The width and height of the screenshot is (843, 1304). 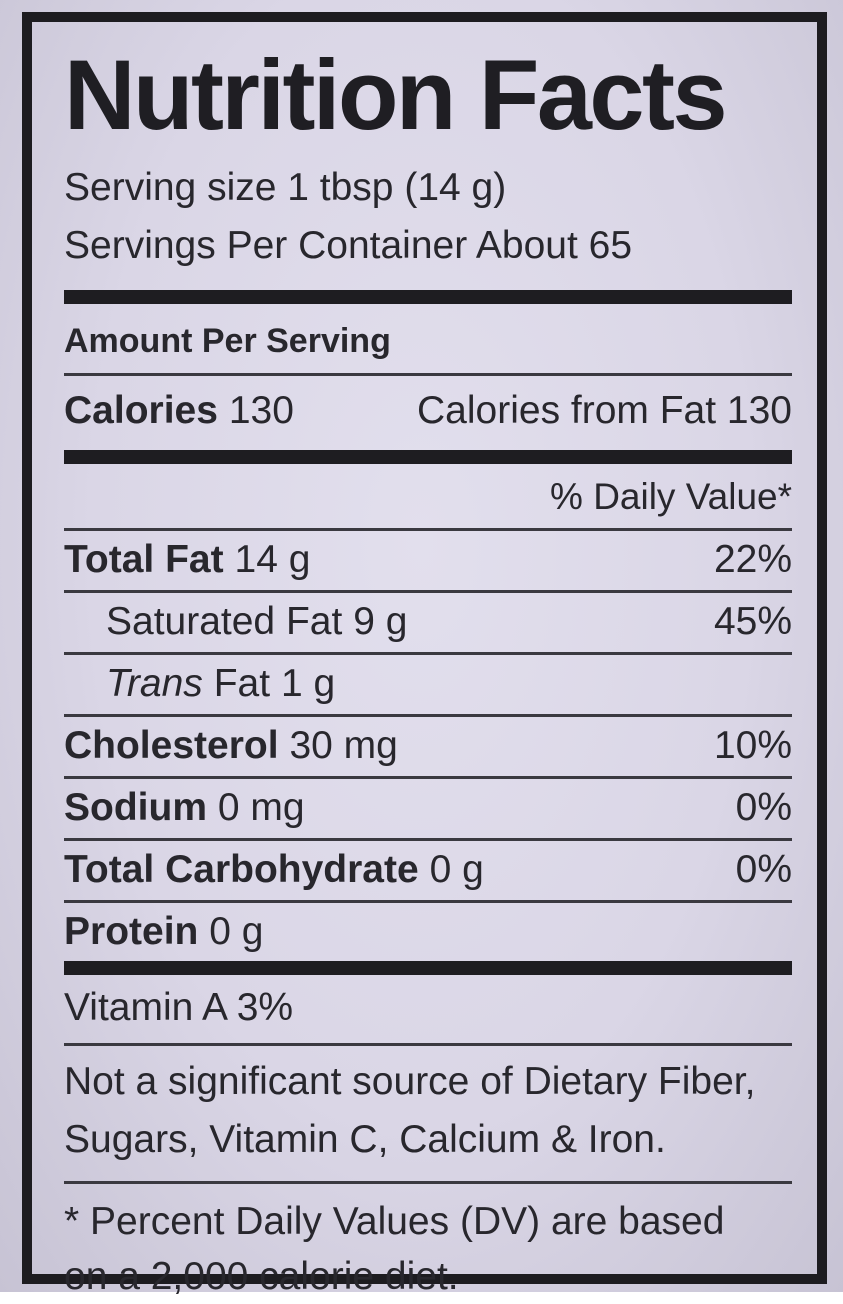 I want to click on nutrient-amount: 30 mg, so click(x=343, y=746).